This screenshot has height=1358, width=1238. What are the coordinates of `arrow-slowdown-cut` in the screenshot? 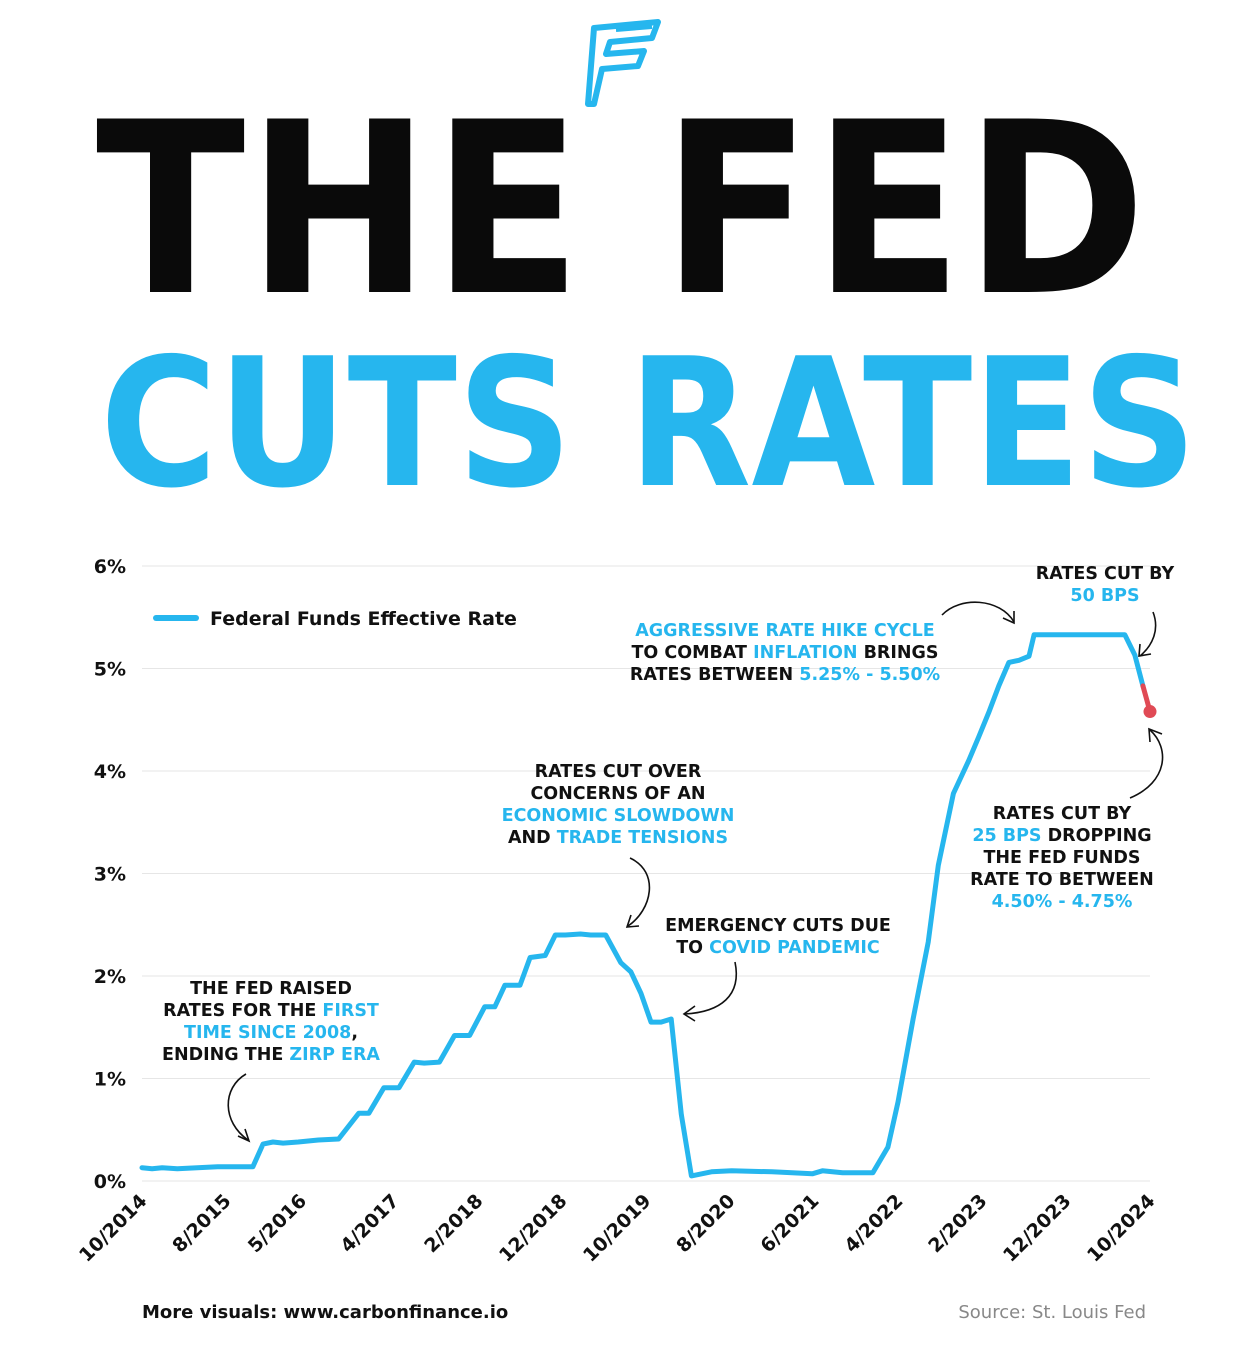 It's located at (639, 892).